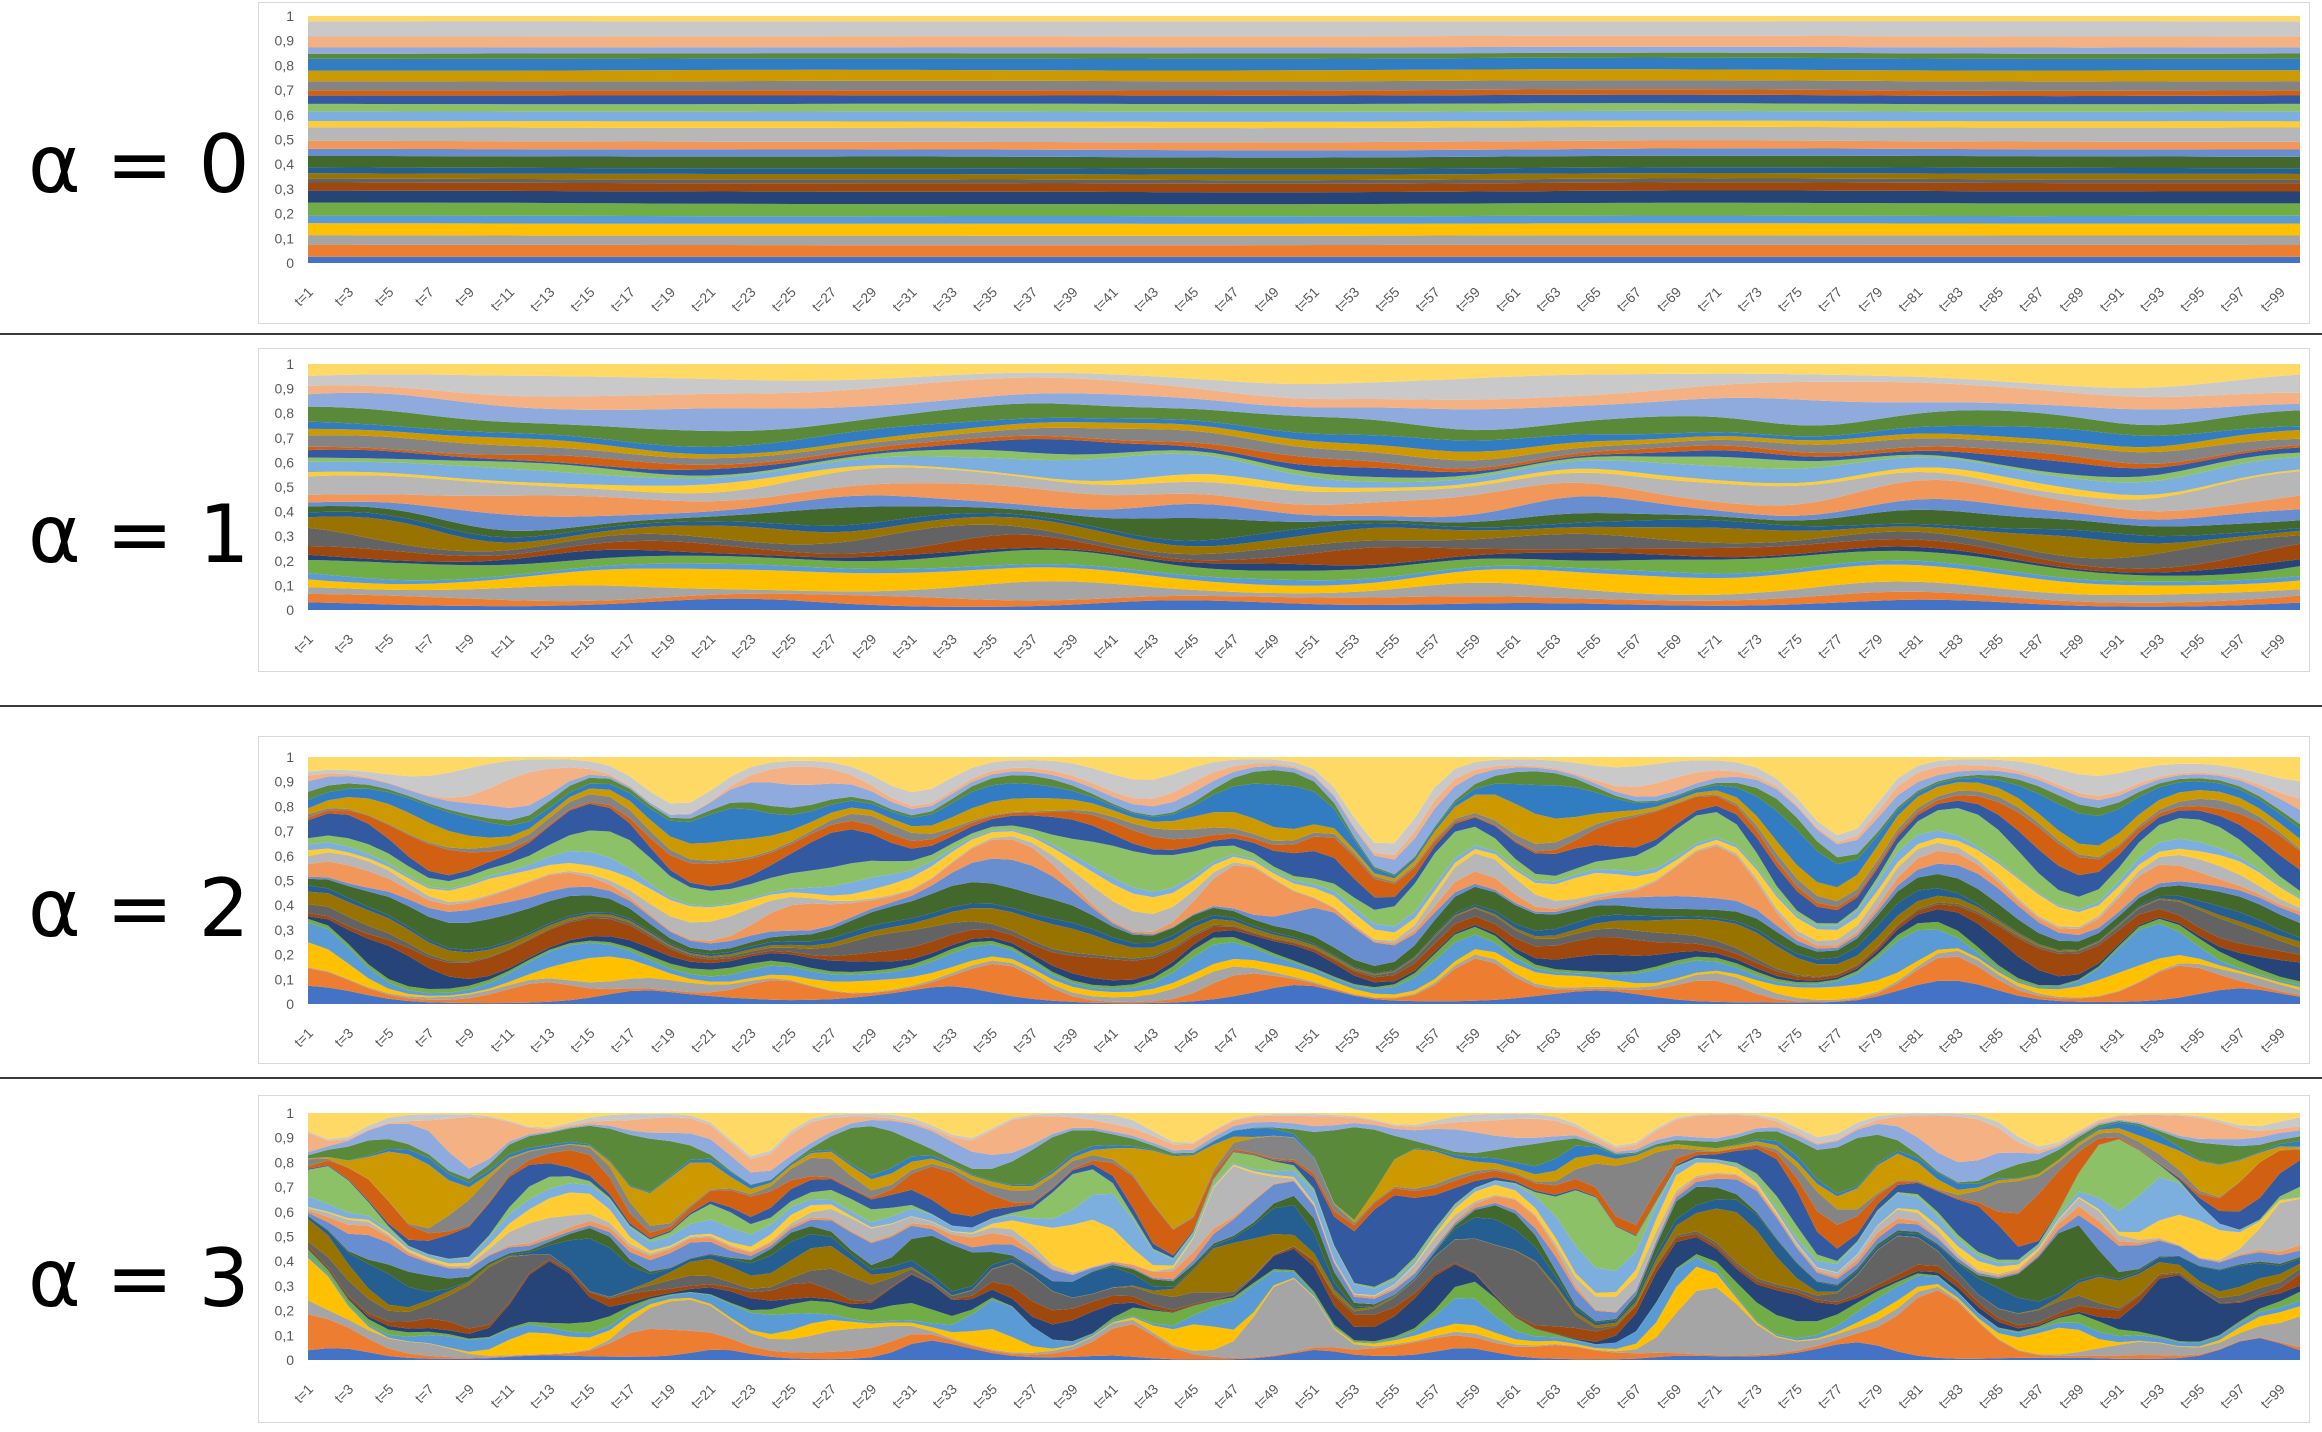 The height and width of the screenshot is (1432, 2322). What do you see at coordinates (2151, 646) in the screenshot?
I see `x-tick-label: t=93` at bounding box center [2151, 646].